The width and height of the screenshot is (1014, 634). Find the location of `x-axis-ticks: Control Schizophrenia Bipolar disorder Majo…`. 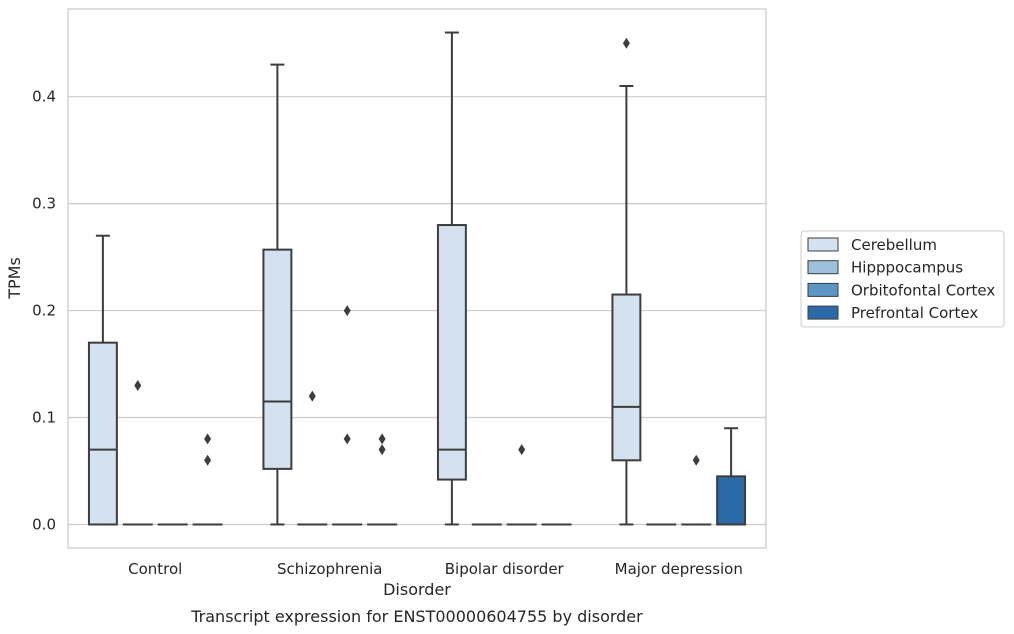

x-axis-ticks: Control Schizophrenia Bipolar disorder Majo… is located at coordinates (435, 569).